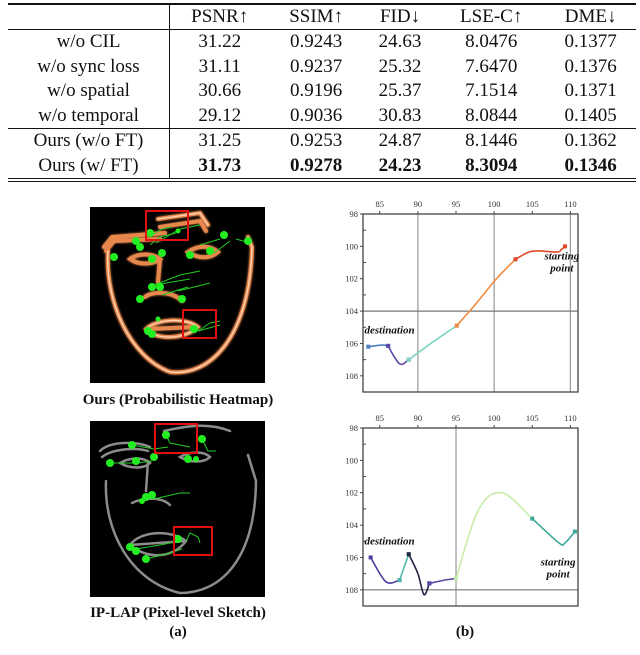 Image resolution: width=640 pixels, height=655 pixels. I want to click on row-label: w/o CIL, so click(89, 42).